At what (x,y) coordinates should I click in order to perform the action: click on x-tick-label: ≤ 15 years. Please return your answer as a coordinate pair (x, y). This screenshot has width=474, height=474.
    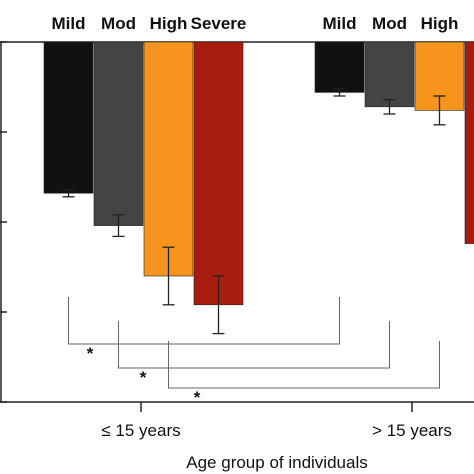
    Looking at the image, I should click on (140, 430).